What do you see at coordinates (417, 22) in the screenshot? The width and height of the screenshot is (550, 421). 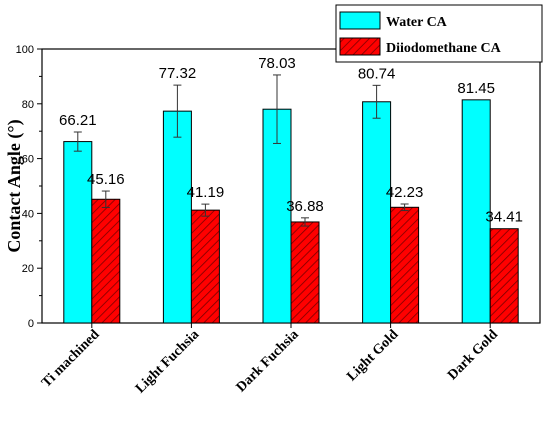 I see `legend-label-water: Water CA` at bounding box center [417, 22].